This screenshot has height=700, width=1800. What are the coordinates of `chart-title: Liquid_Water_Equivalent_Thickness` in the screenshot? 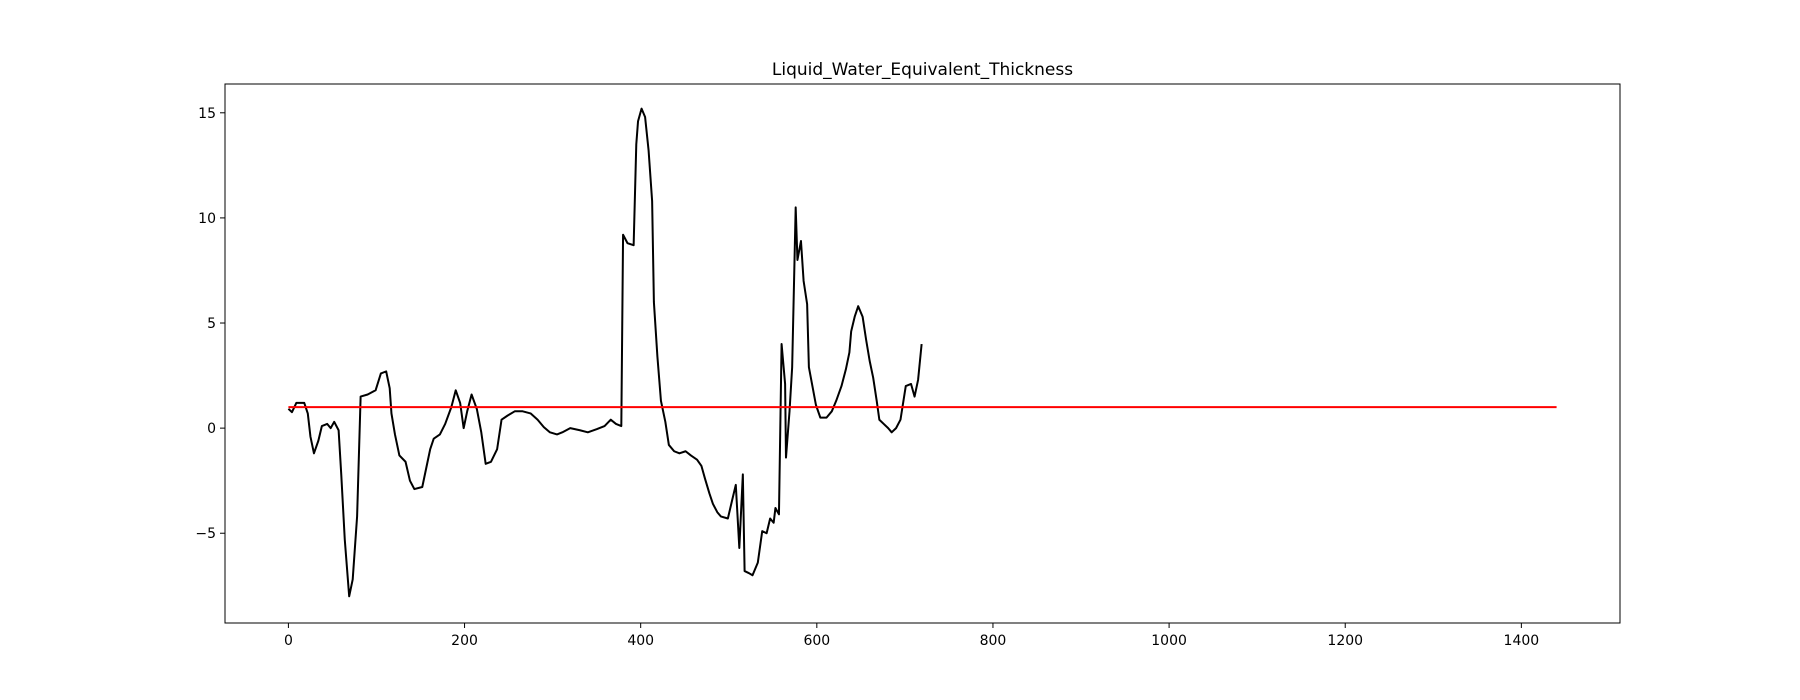 It's located at (922, 70).